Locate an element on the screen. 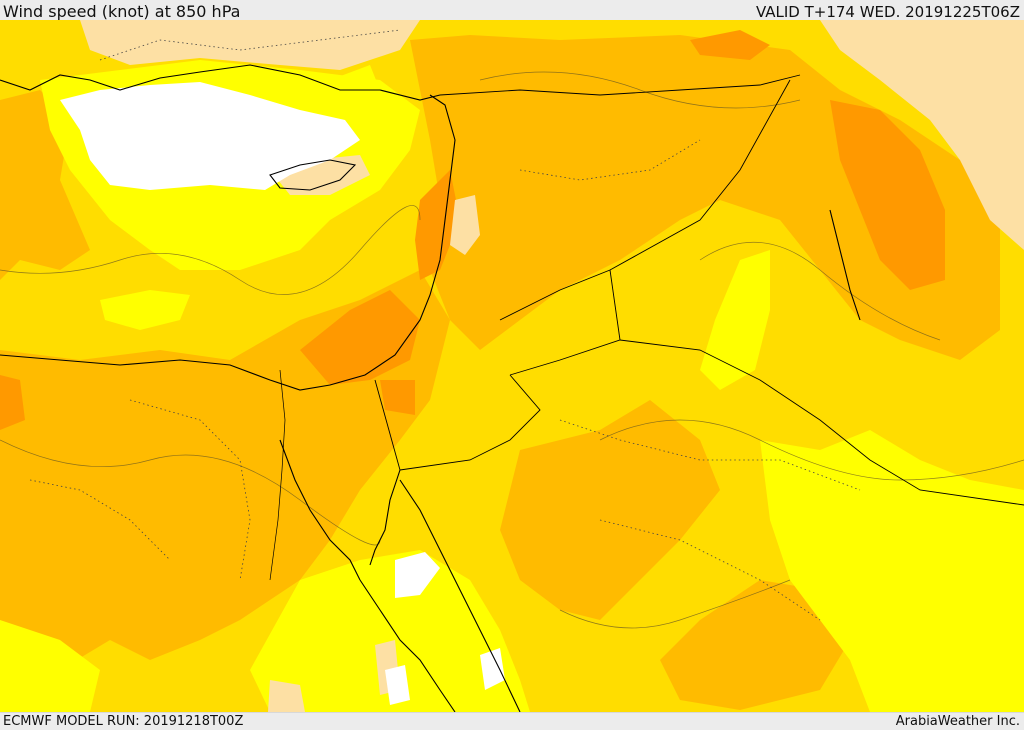 The image size is (1024, 730). nile-river is located at coordinates (277, 475).